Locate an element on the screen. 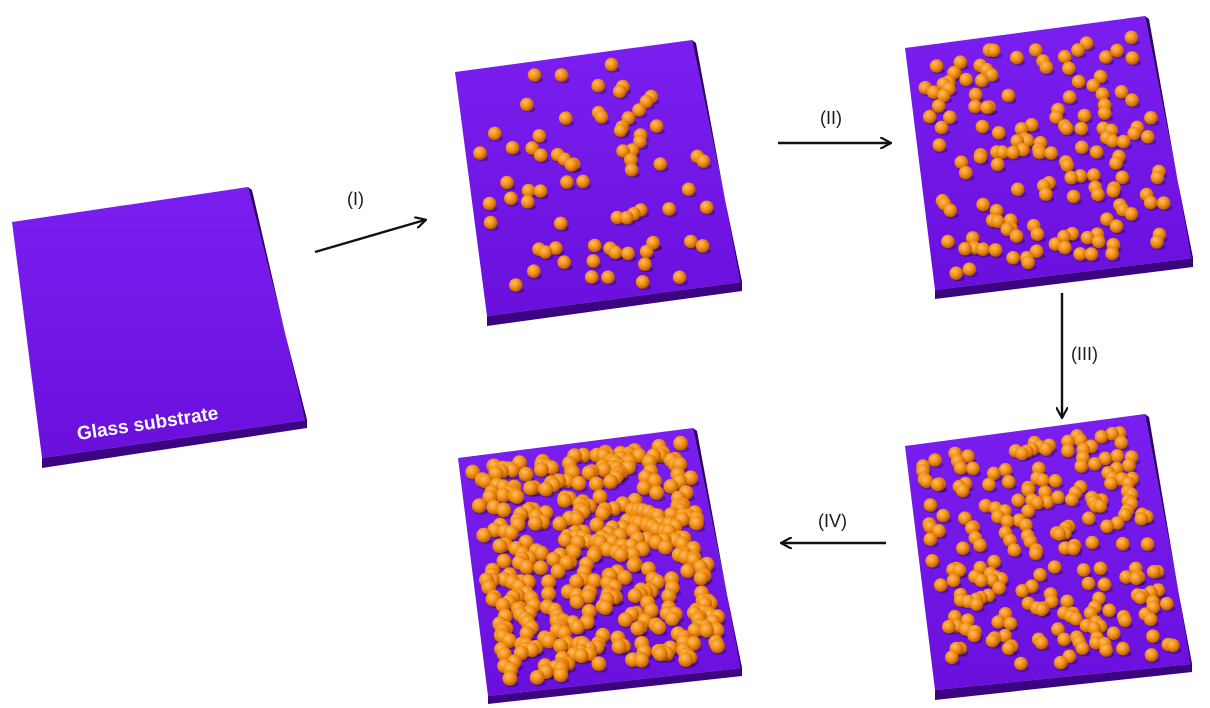  step-label-3: (III) is located at coordinates (1084, 354).